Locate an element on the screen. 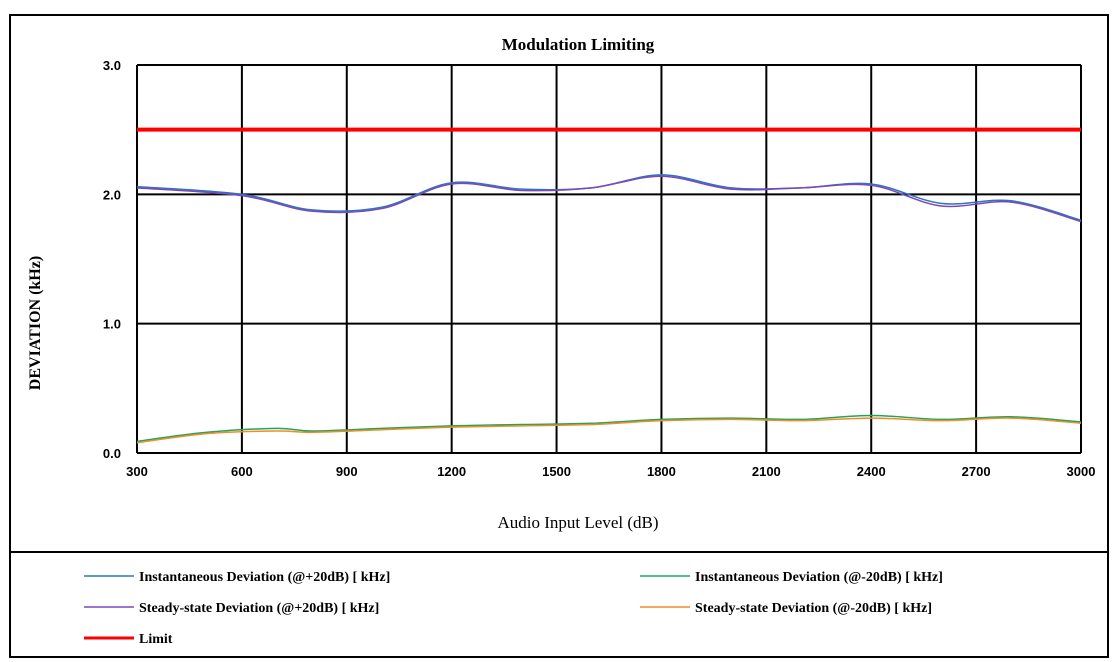 Image resolution: width=1116 pixels, height=662 pixels. x-tick-label: 2400 is located at coordinates (871, 471).